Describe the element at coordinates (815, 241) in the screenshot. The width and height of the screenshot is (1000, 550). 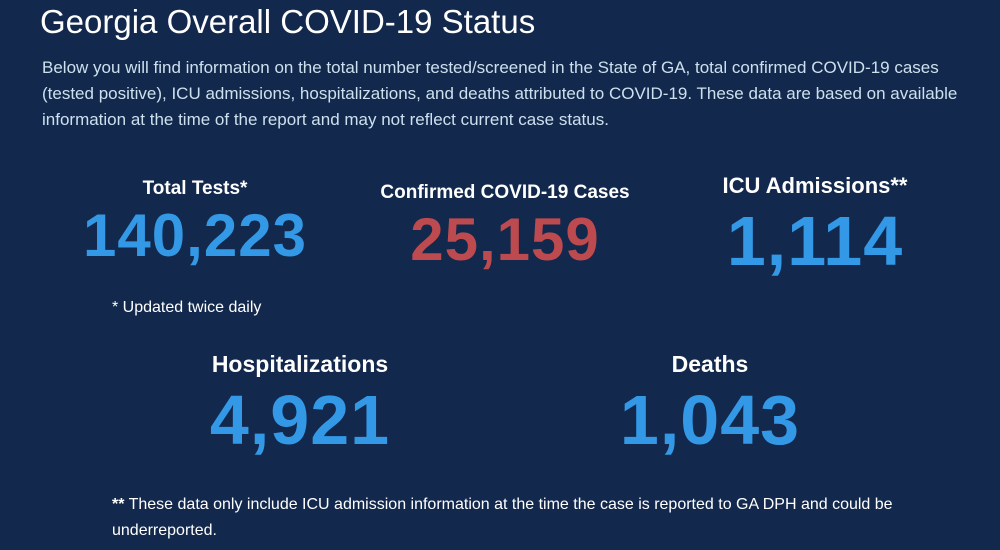
I see `icu-admissions-value: 1,114` at that location.